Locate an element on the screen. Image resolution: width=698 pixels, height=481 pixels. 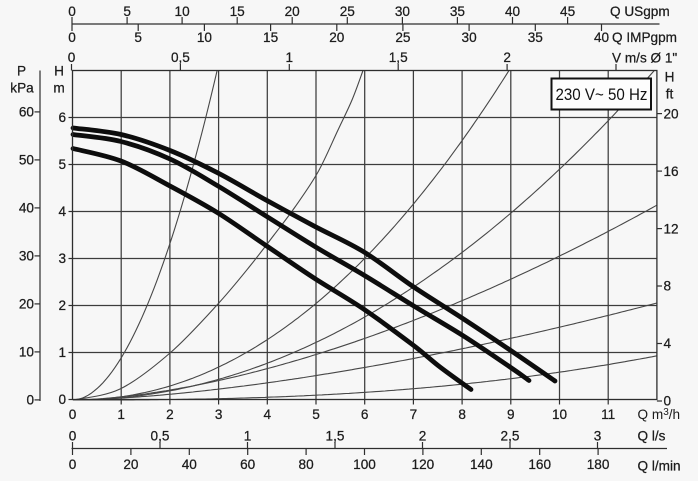
svg-text: 9 is located at coordinates (511, 414).